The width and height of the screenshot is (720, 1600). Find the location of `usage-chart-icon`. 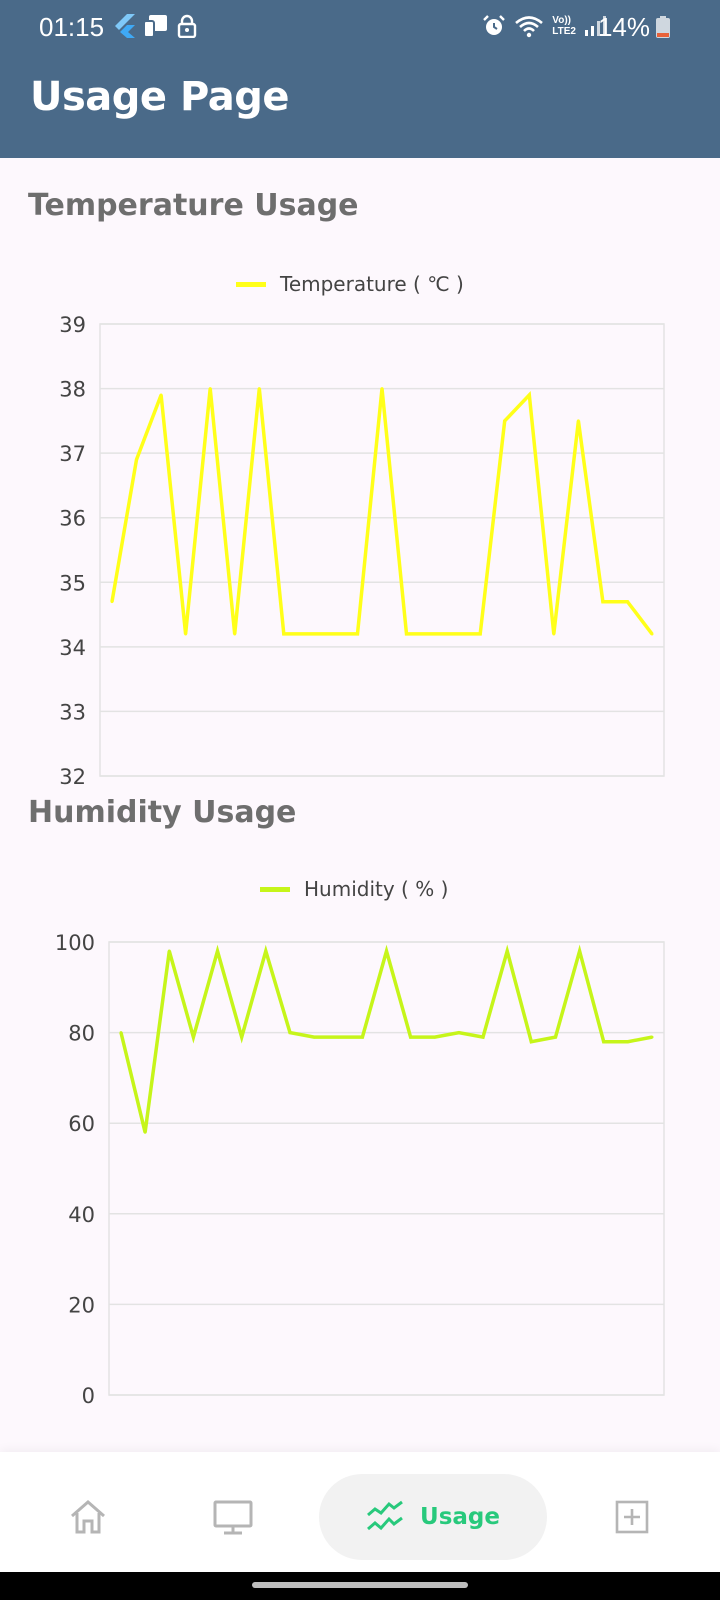

usage-chart-icon is located at coordinates (385, 1515).